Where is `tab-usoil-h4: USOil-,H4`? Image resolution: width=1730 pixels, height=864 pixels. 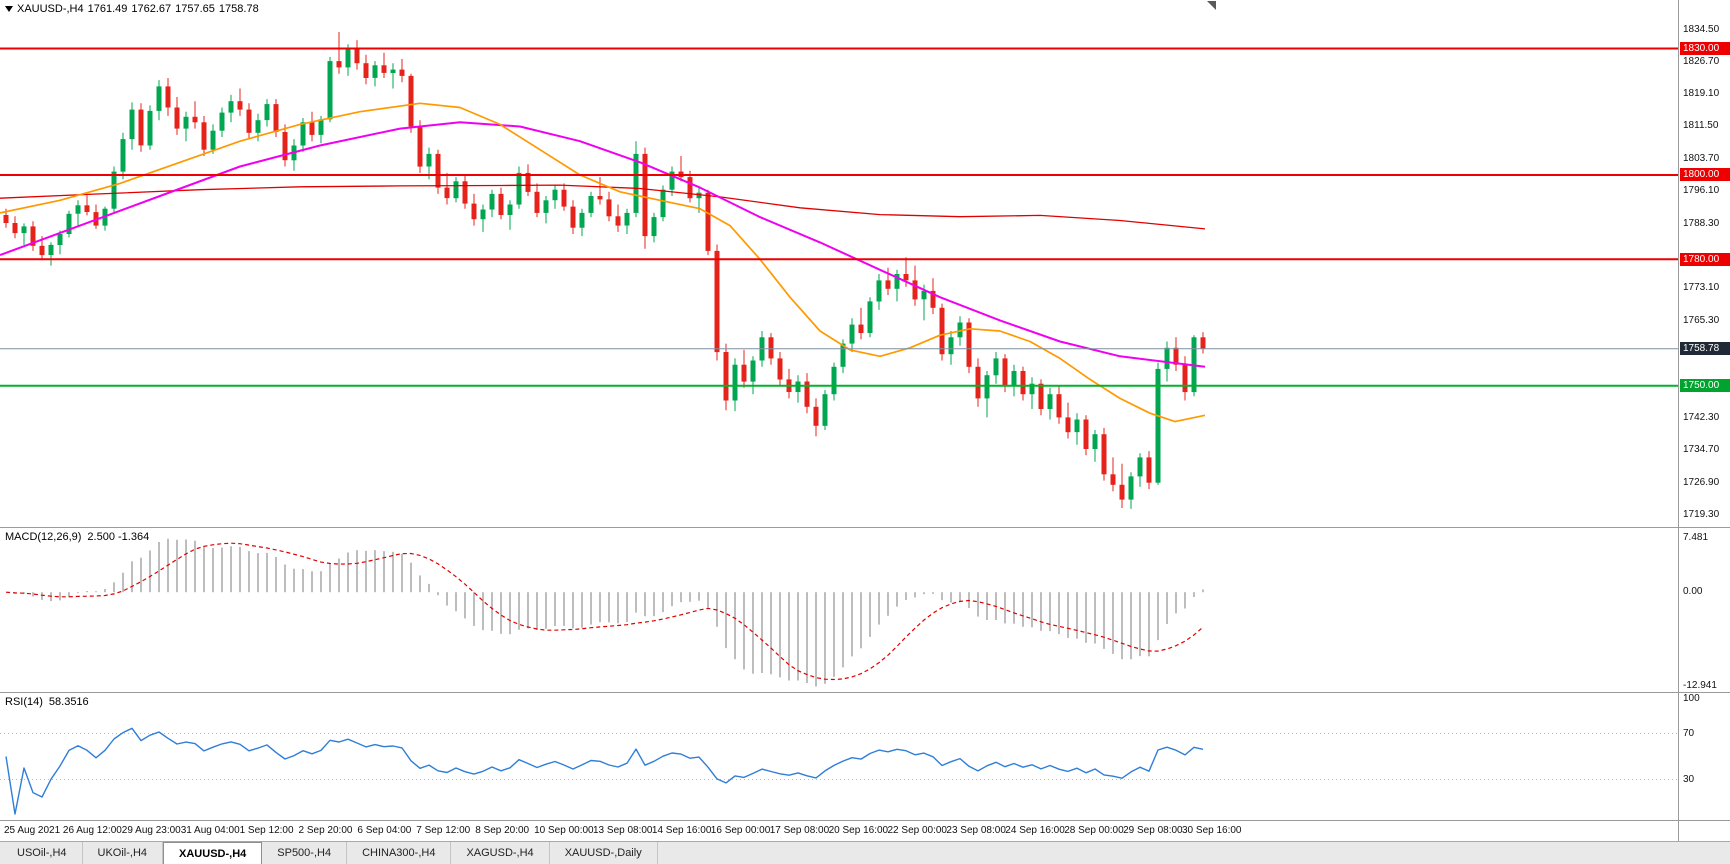
tab-usoil-h4: USOil-,H4 is located at coordinates (42, 853).